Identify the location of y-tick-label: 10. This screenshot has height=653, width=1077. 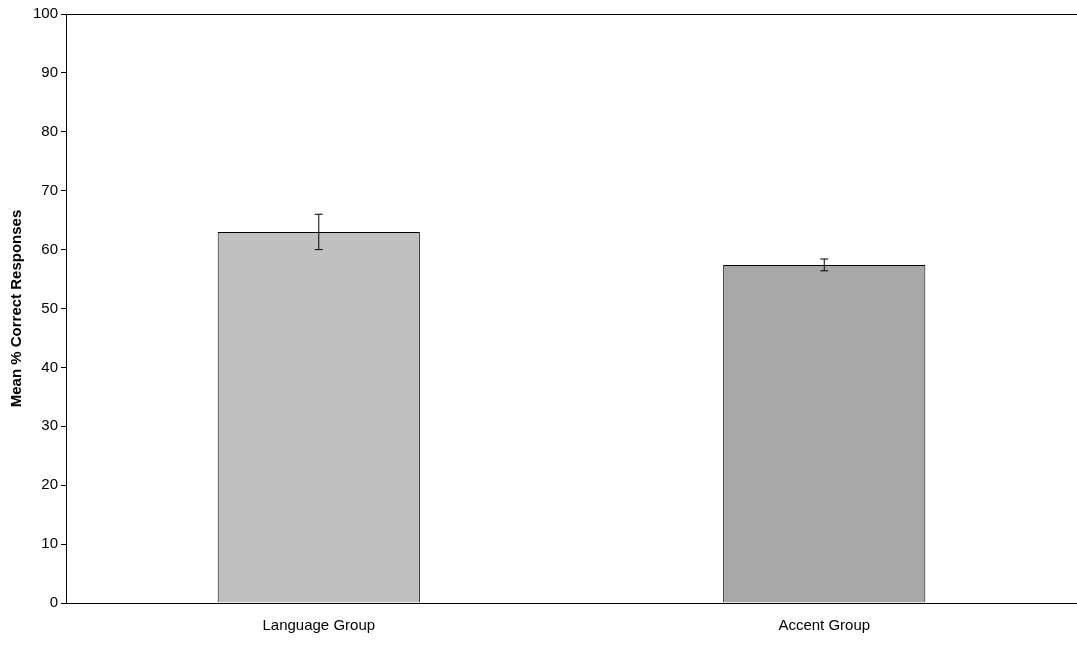
(50, 543).